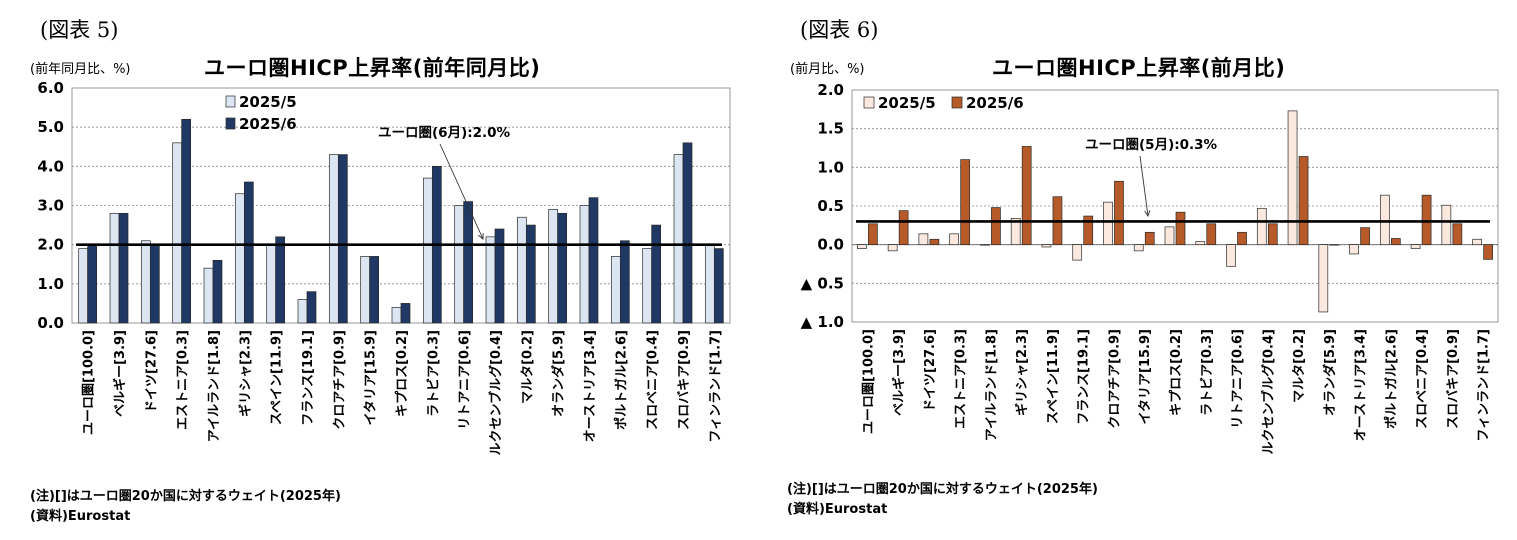 The width and height of the screenshot is (1517, 540). What do you see at coordinates (1422, 379) in the screenshot?
I see `x-category-label: スロベニア[0.4]` at bounding box center [1422, 379].